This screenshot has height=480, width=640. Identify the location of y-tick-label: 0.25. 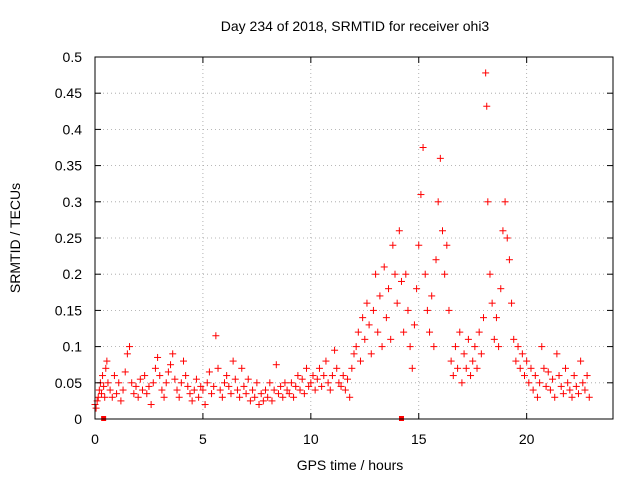
(68, 238).